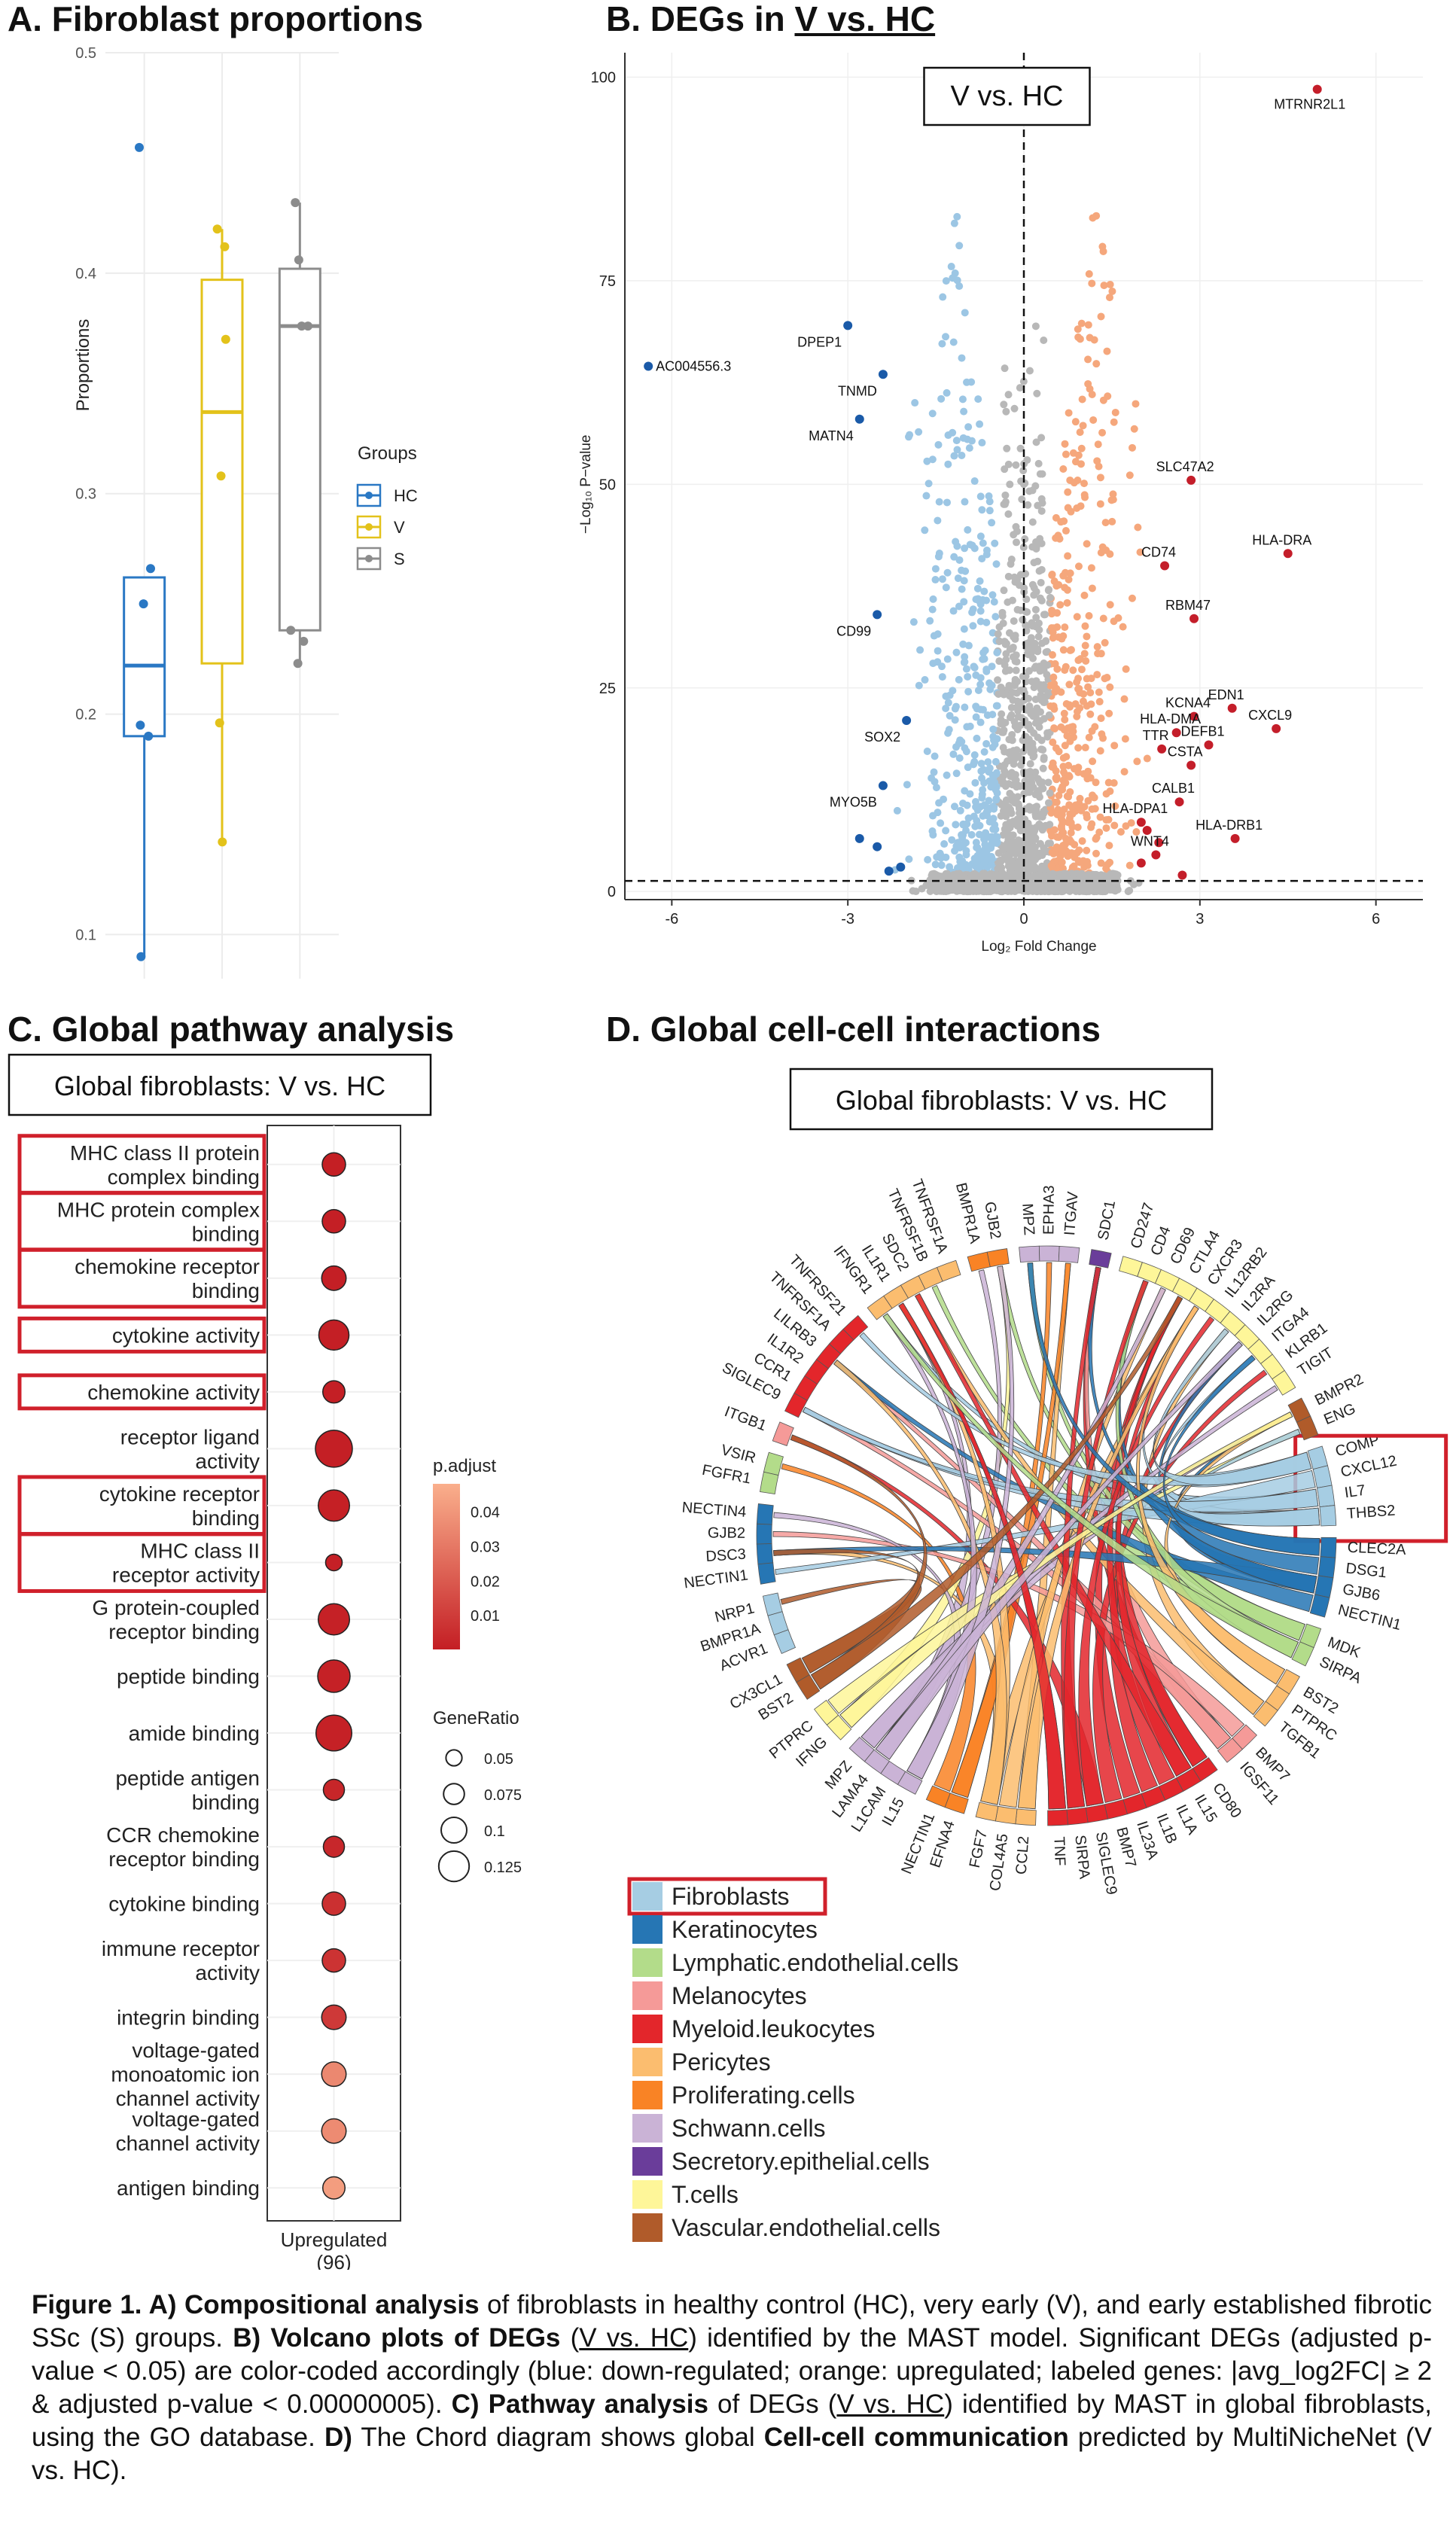 The width and height of the screenshot is (1456, 2531). I want to click on caption-part: V vs. HC, so click(890, 2404).